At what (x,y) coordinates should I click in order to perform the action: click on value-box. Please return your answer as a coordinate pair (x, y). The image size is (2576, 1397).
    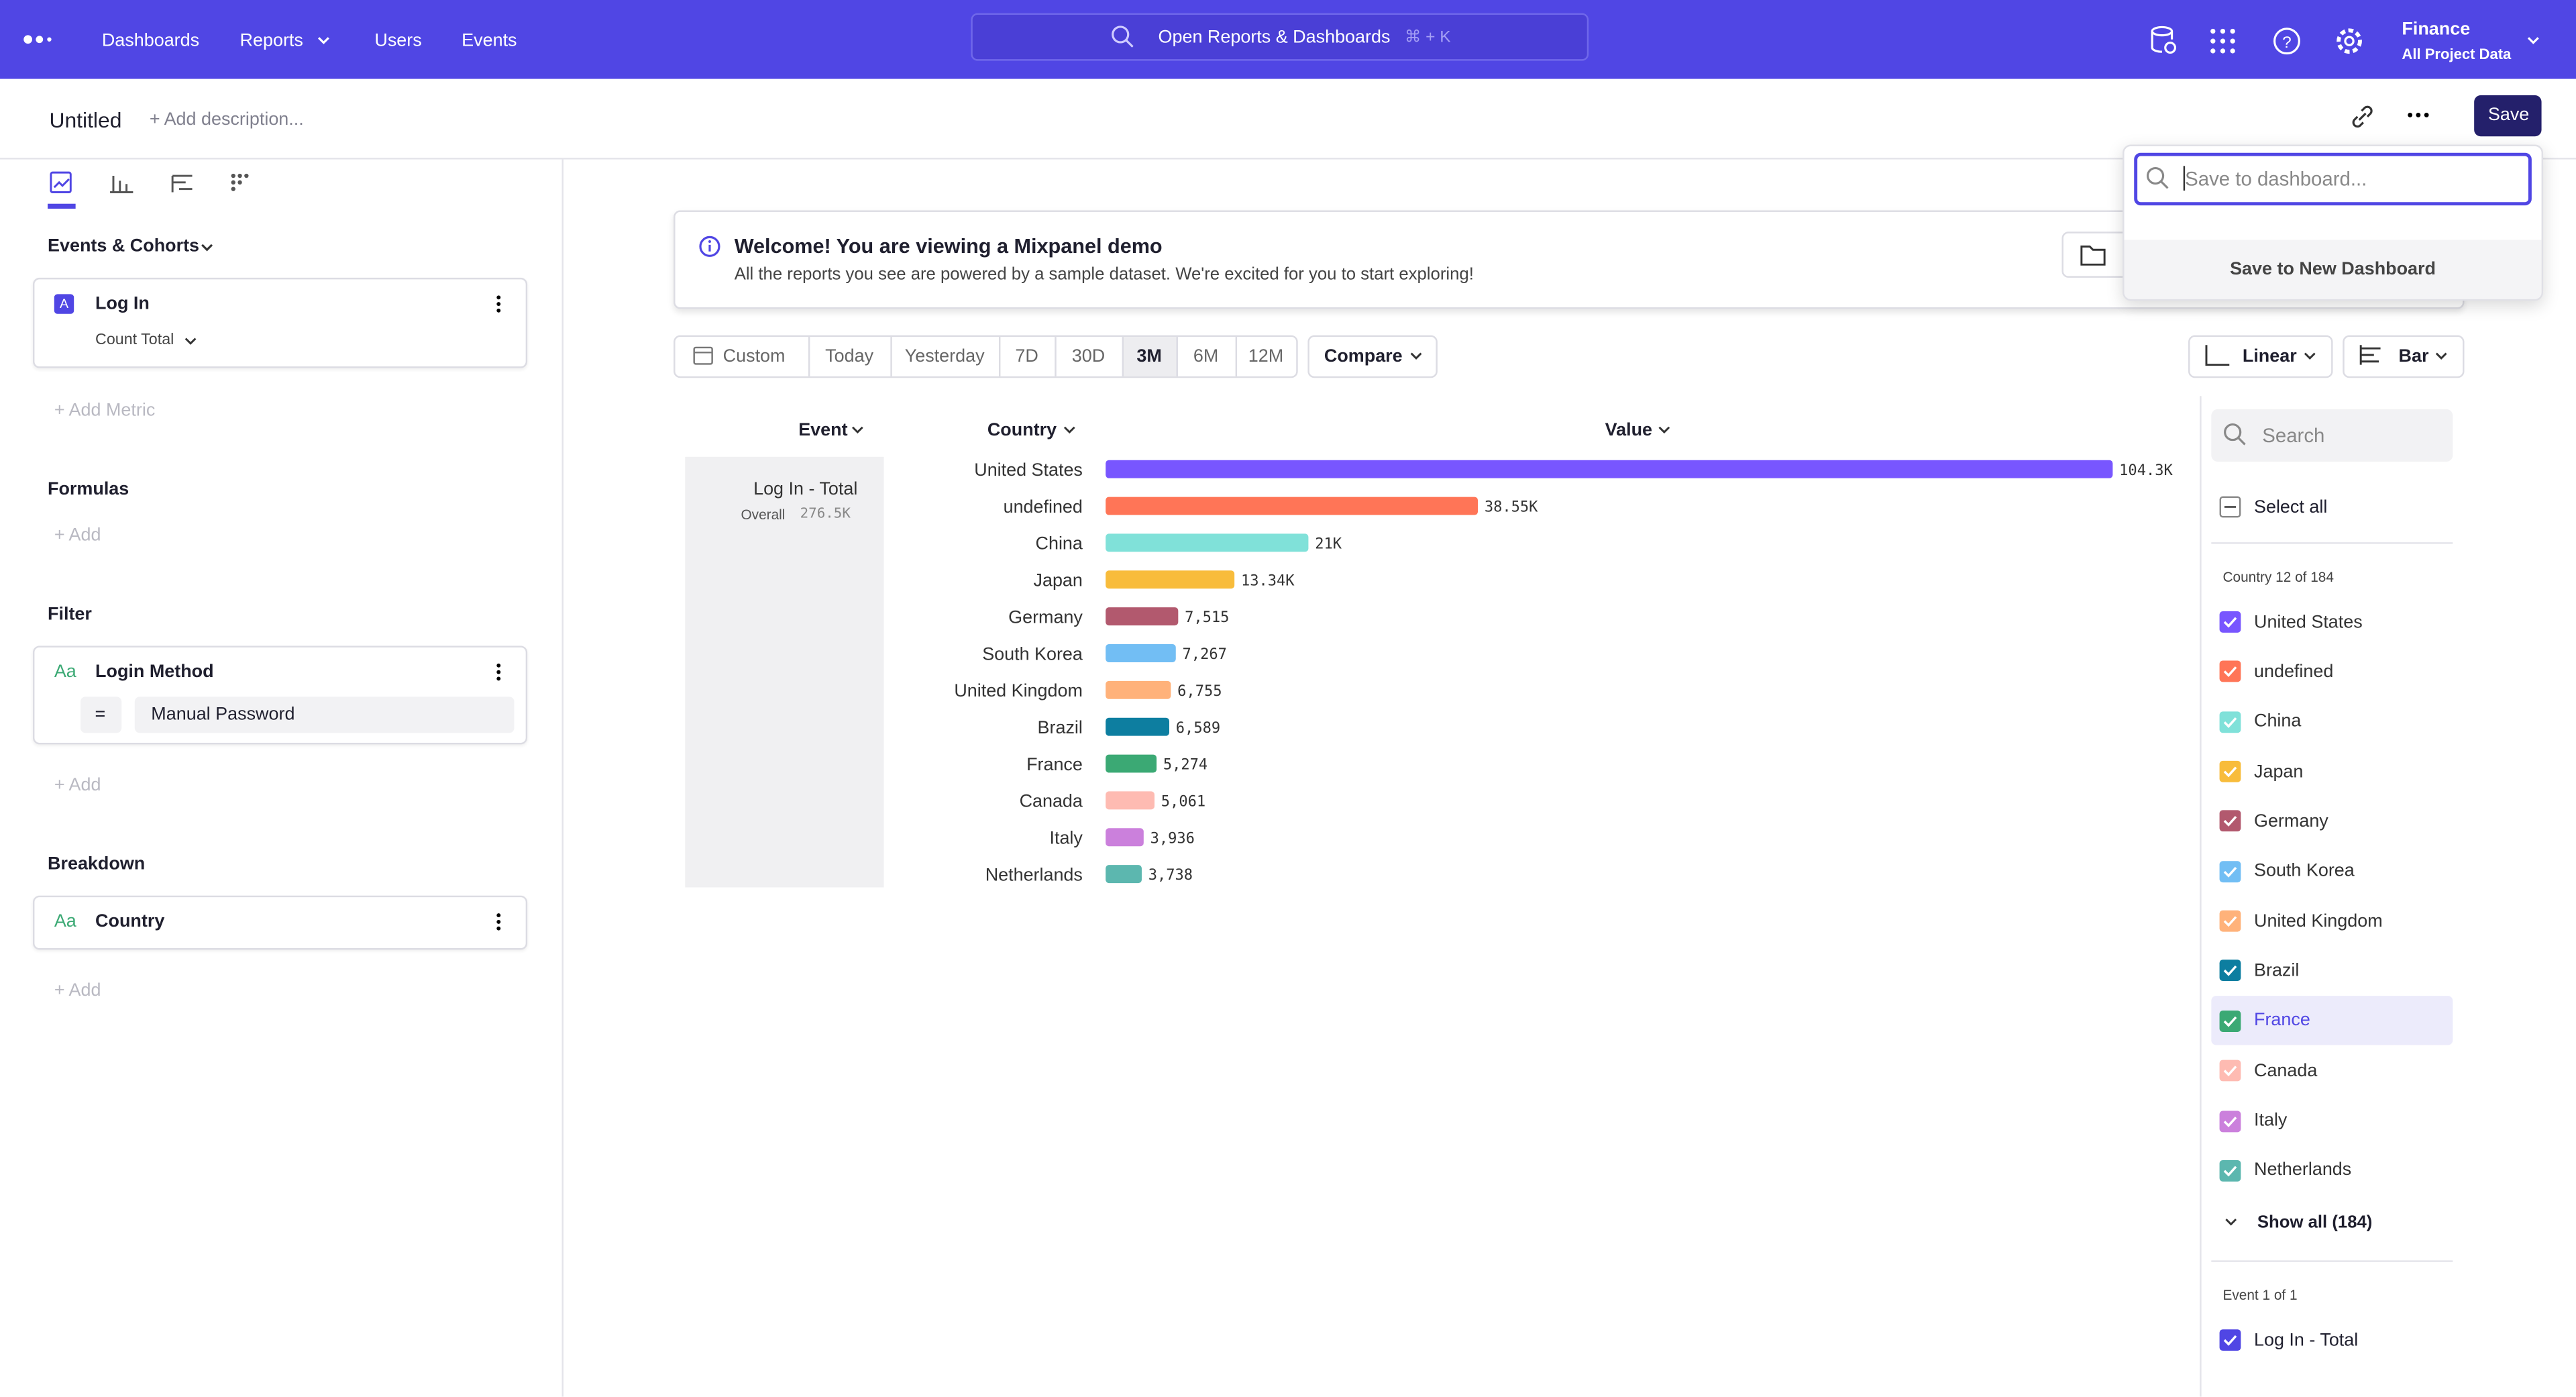
    Looking at the image, I should click on (324, 714).